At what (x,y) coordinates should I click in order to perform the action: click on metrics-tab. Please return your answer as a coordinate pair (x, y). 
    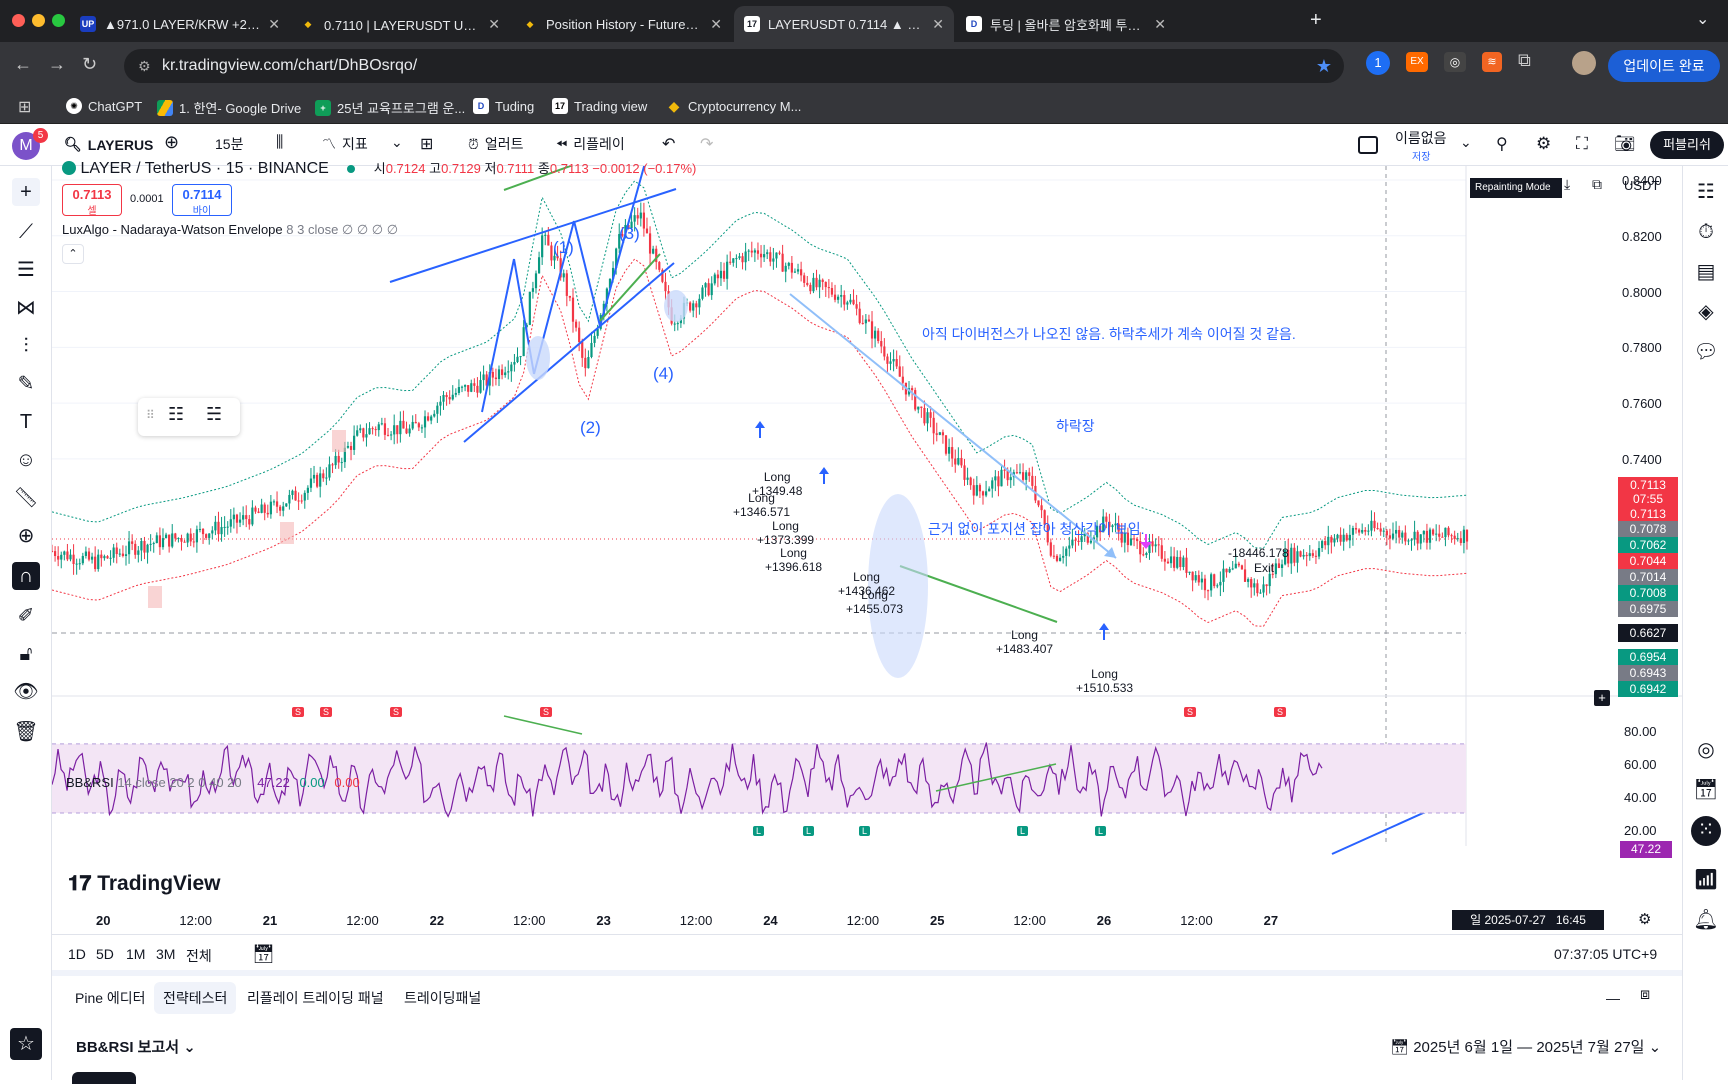
    Looking at the image, I should click on (104, 1078).